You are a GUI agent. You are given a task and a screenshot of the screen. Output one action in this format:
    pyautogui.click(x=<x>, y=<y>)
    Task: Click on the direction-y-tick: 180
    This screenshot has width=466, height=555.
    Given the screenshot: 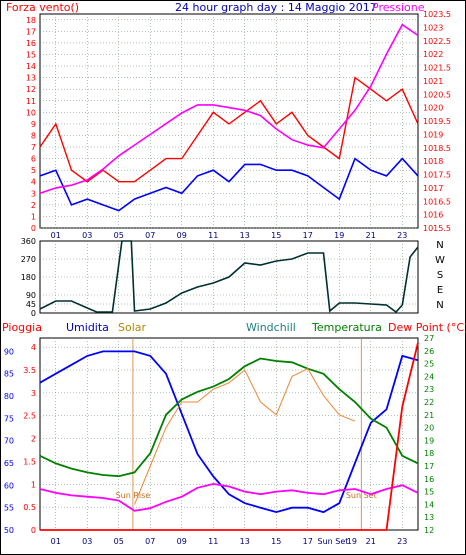 What is the action you would take?
    pyautogui.click(x=28, y=277)
    